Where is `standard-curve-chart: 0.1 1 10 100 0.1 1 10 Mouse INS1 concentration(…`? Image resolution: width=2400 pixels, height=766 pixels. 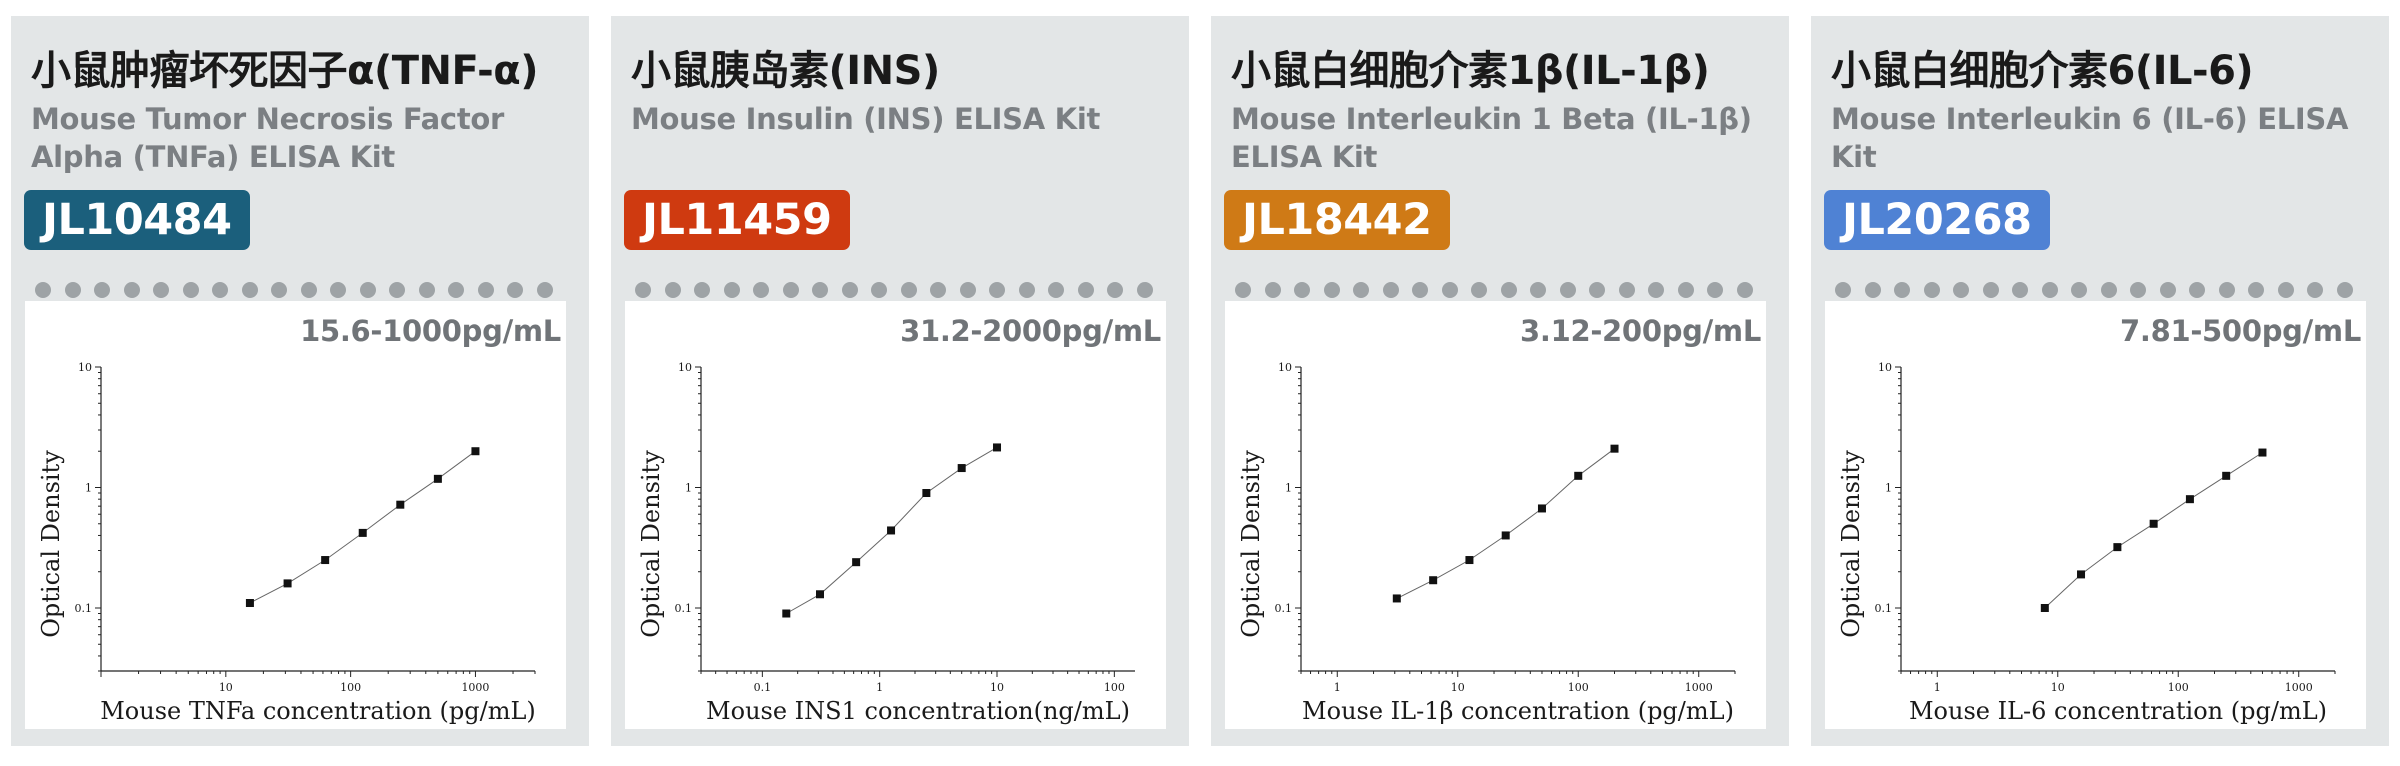 standard-curve-chart: 0.1 1 10 100 0.1 1 10 Mouse INS1 concentration(… is located at coordinates (886, 543).